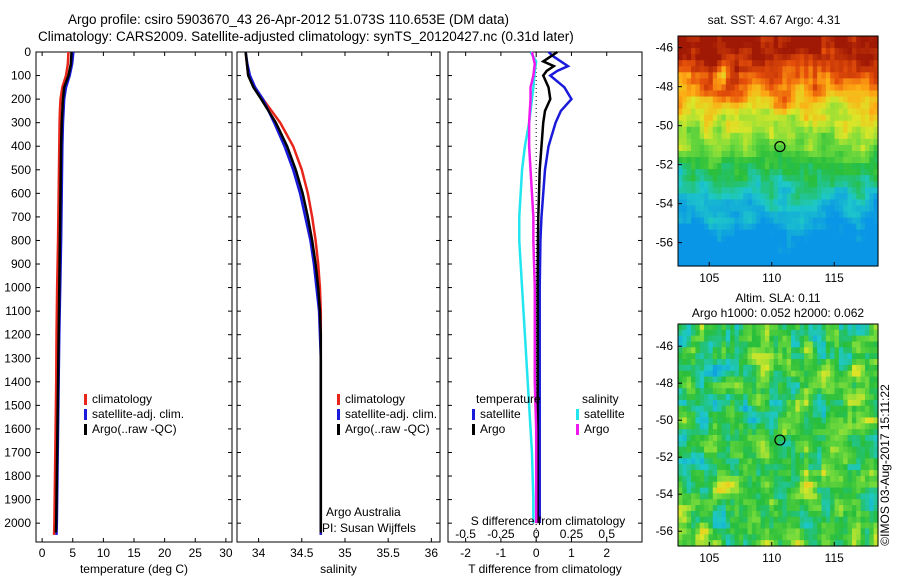  Describe the element at coordinates (508, 399) in the screenshot. I see `panel-3-legend-title-temperature: temperature` at that location.